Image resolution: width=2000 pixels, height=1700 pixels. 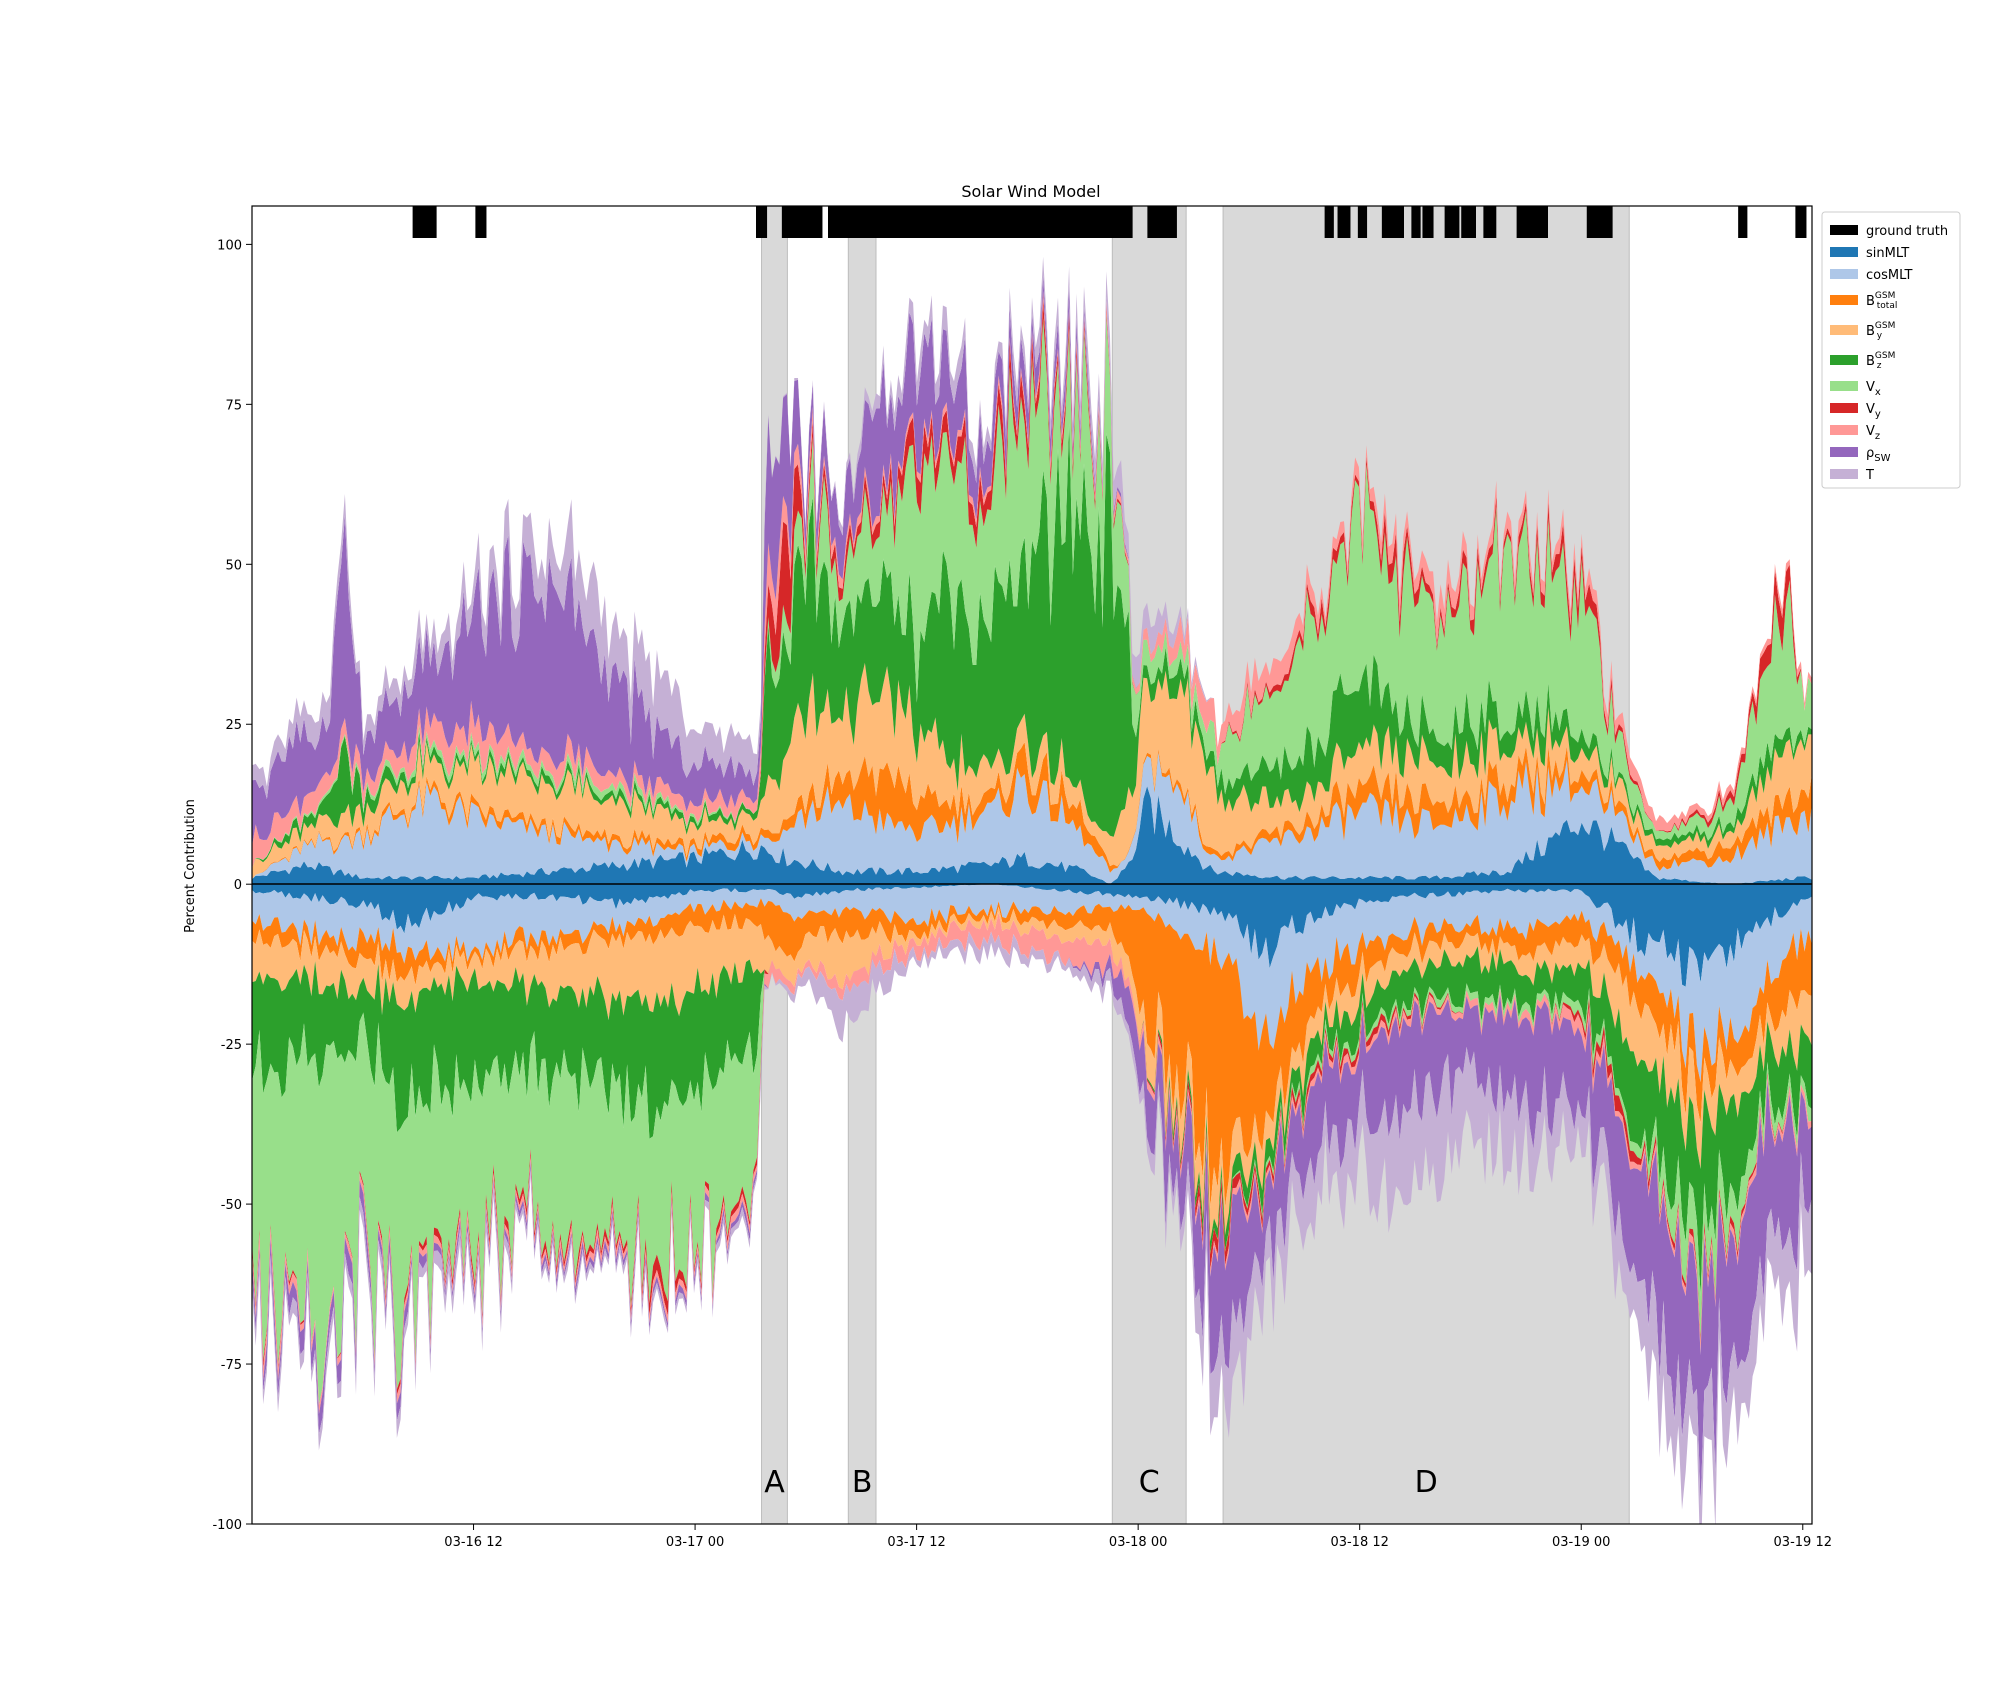 What do you see at coordinates (1032, 835) in the screenshot?
I see `series-0-positive-area` at bounding box center [1032, 835].